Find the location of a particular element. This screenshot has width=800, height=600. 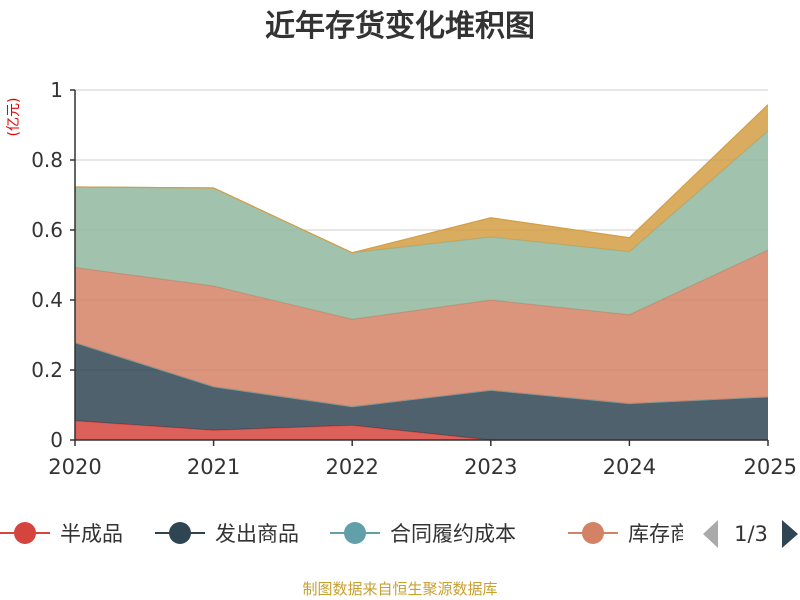

legend-prev-page-icon is located at coordinates (710, 534).